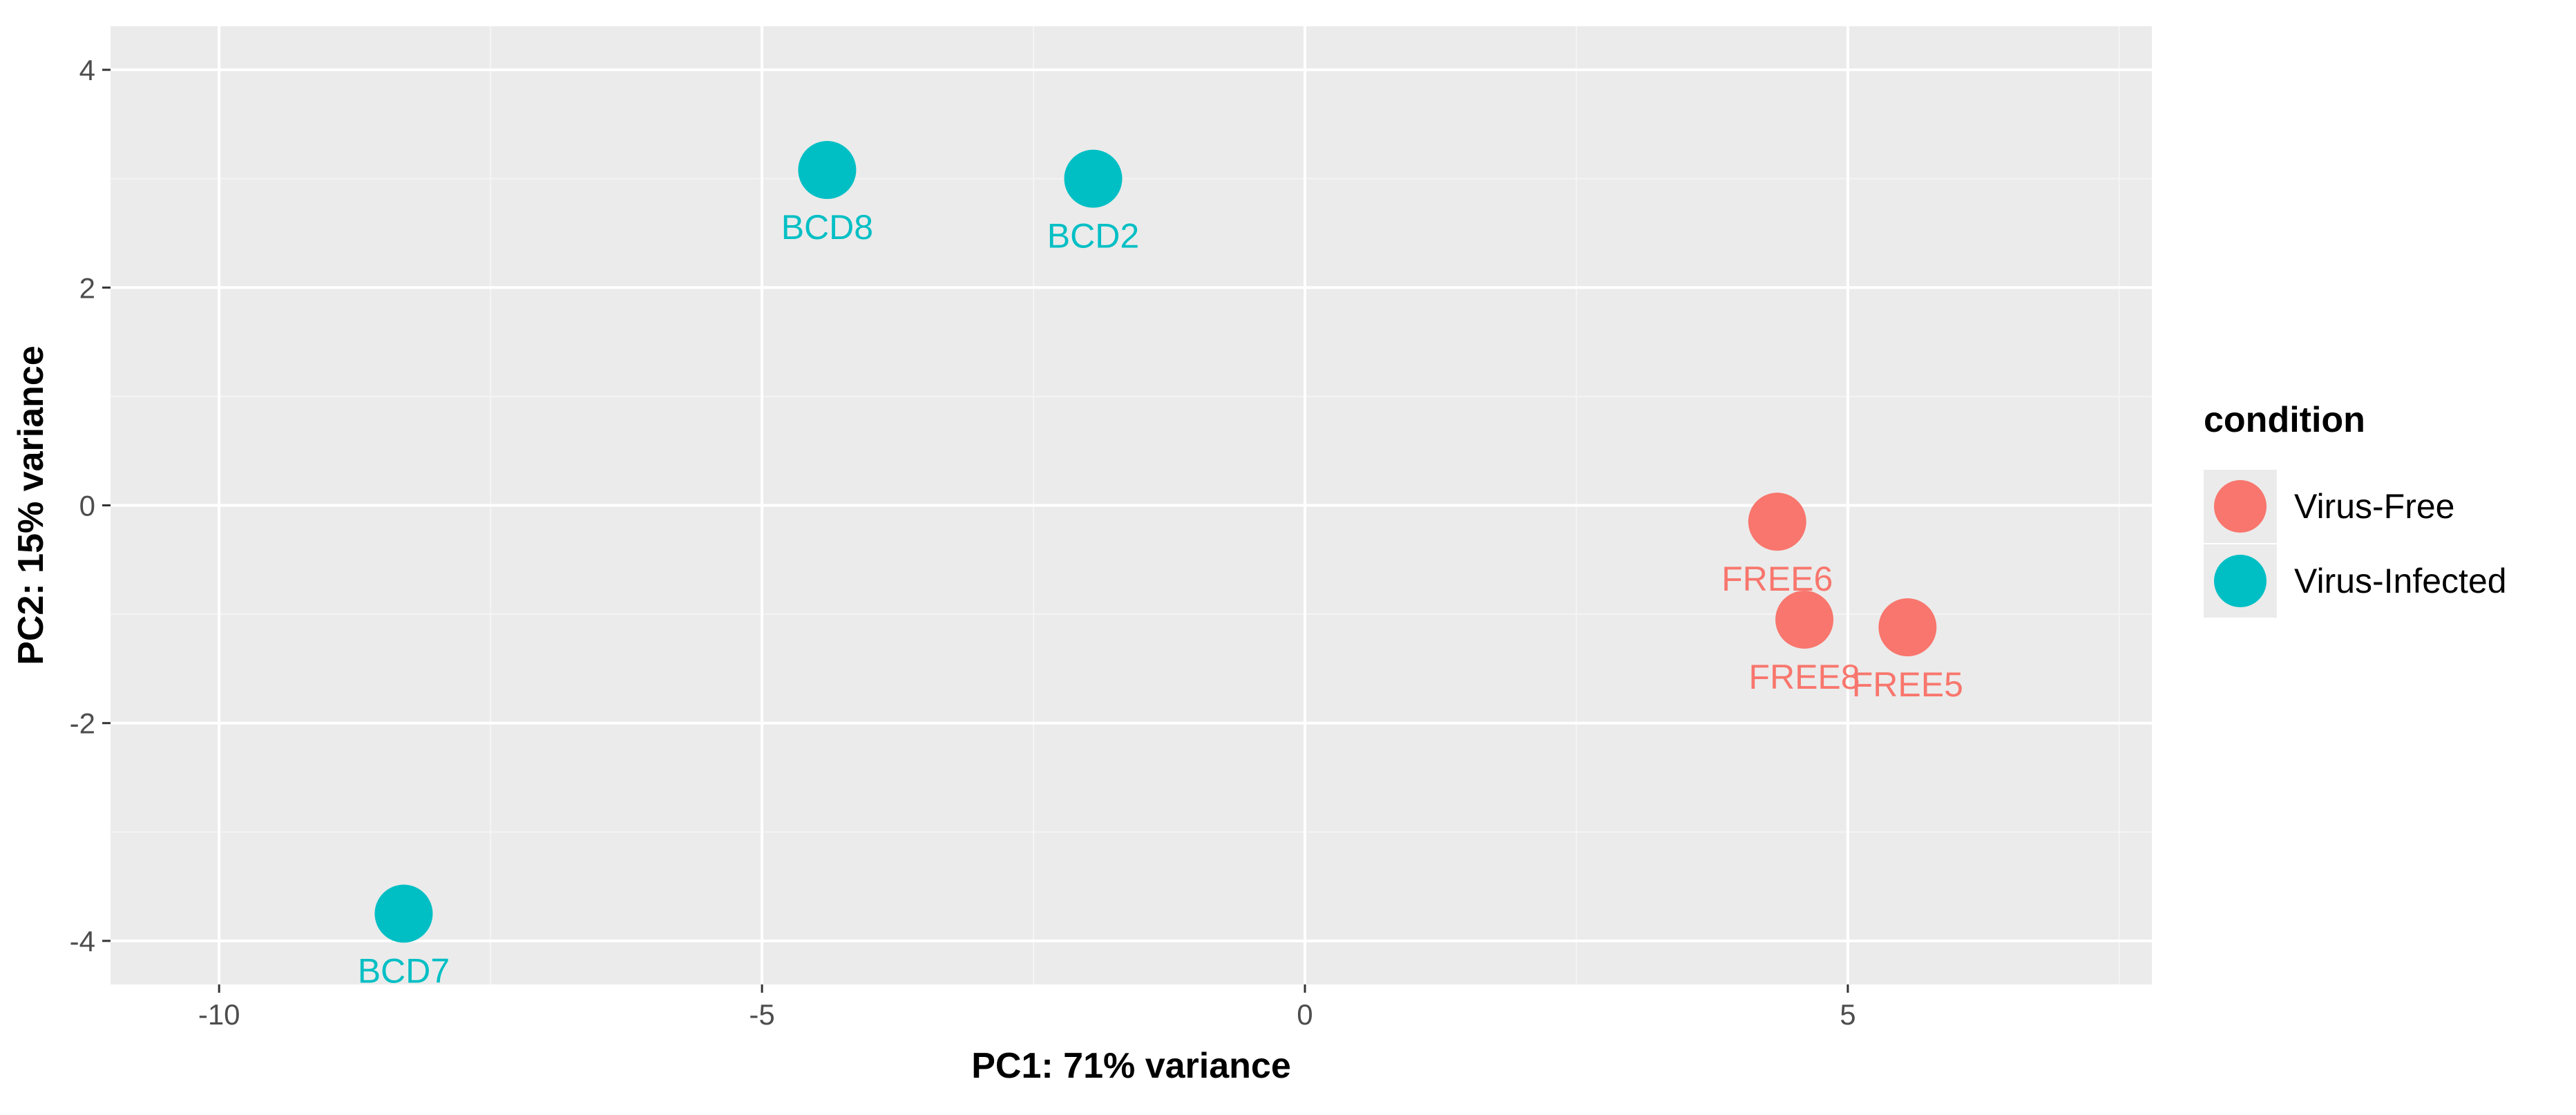 This screenshot has height=1115, width=2576. Describe the element at coordinates (2374, 506) in the screenshot. I see `legend-label-virus-free: Virus-Free` at that location.